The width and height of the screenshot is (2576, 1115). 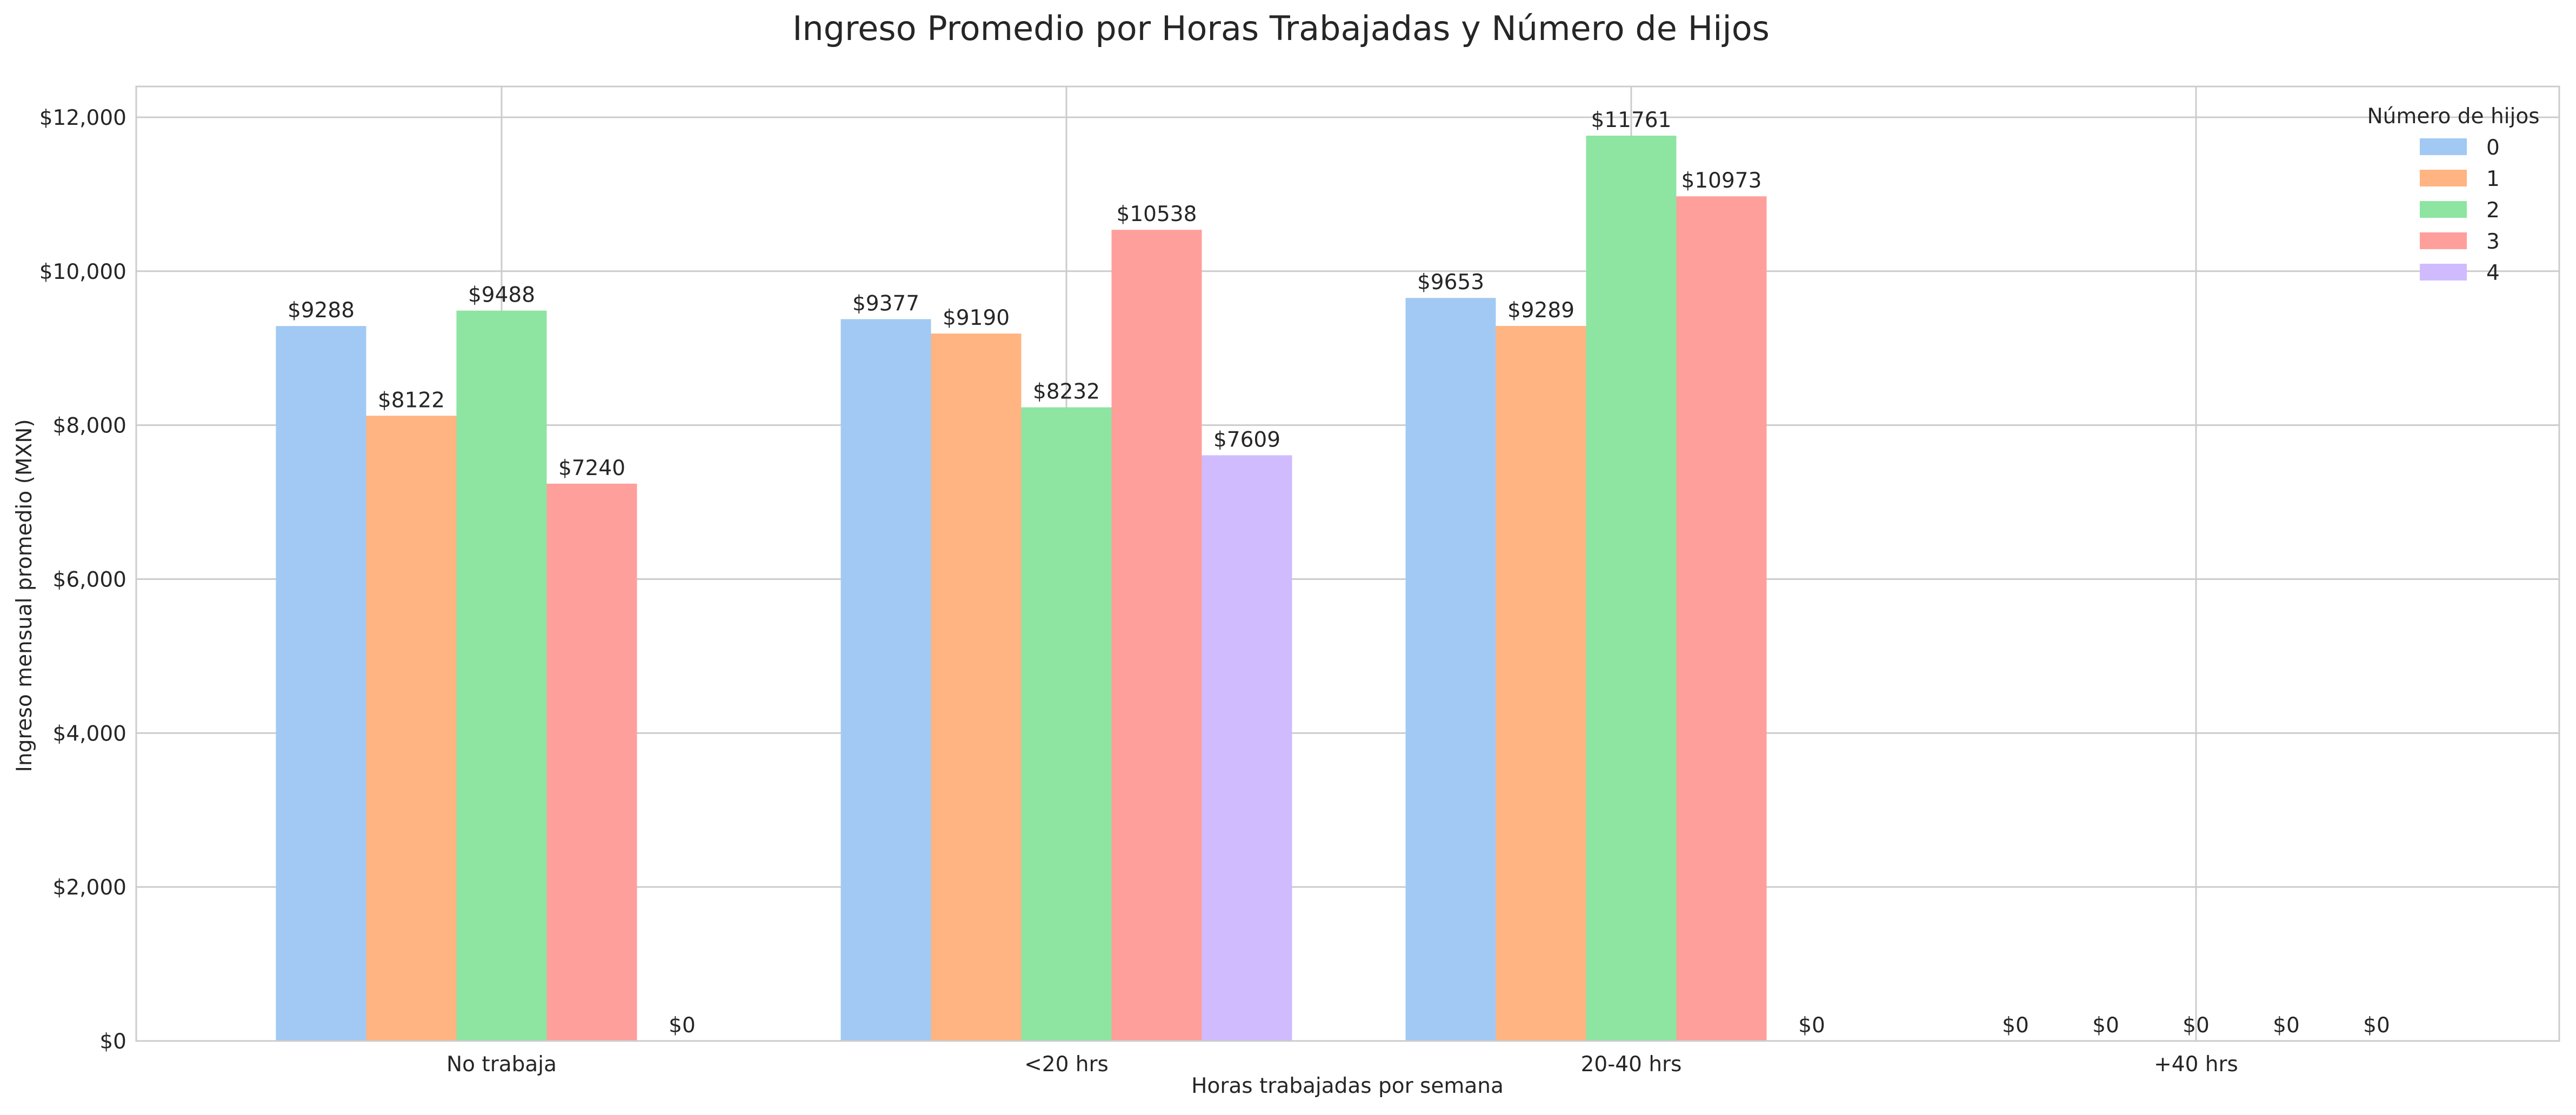 What do you see at coordinates (886, 304) in the screenshot?
I see `bar-value-label: $9377` at bounding box center [886, 304].